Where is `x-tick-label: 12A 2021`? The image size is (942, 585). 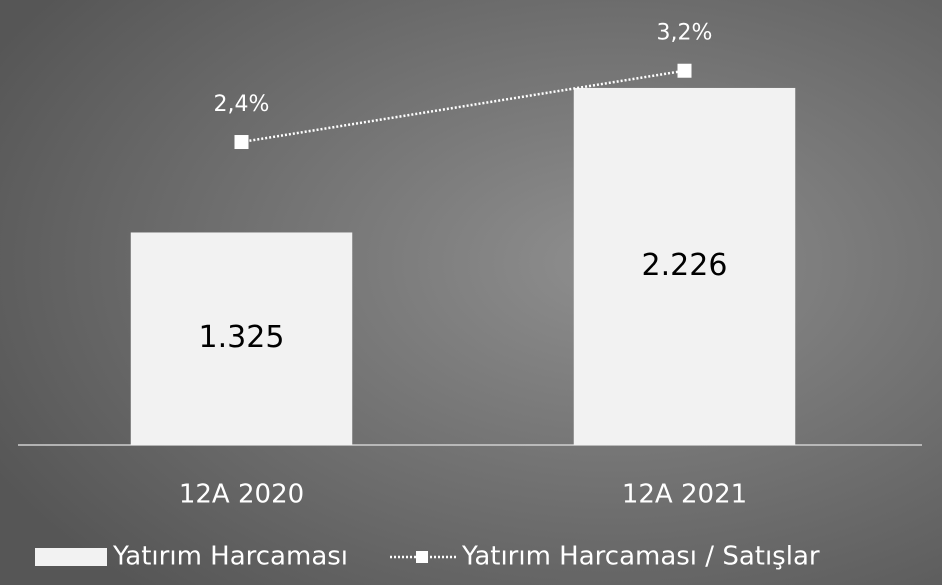 x-tick-label: 12A 2021 is located at coordinates (684, 495).